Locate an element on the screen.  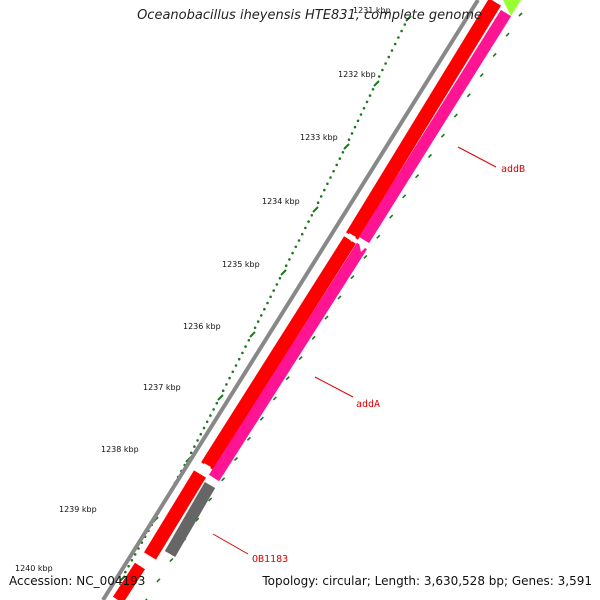
ruler-tick-label: 1236 kbp is located at coordinates (202, 326).